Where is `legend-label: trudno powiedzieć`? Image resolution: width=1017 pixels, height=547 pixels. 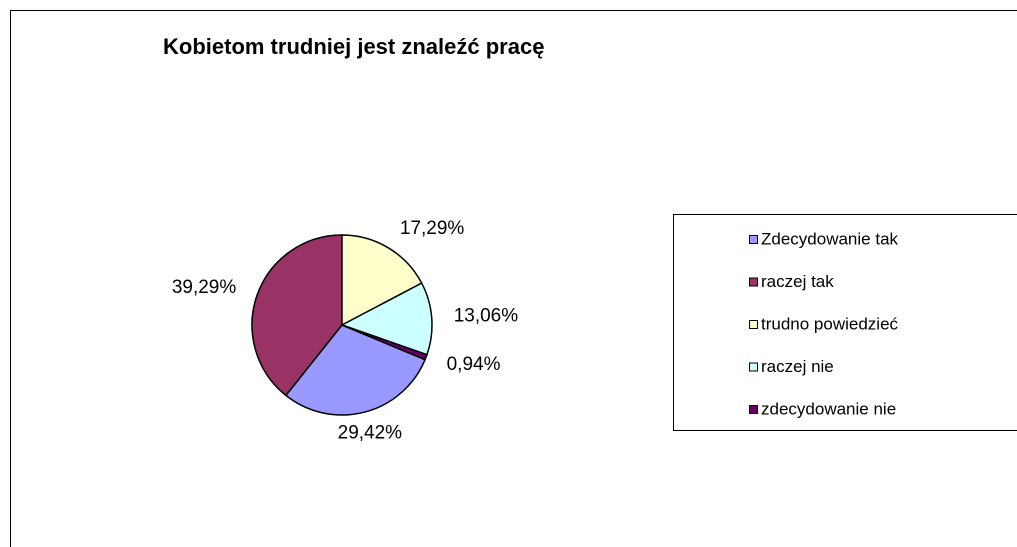 legend-label: trudno powiedzieć is located at coordinates (830, 323).